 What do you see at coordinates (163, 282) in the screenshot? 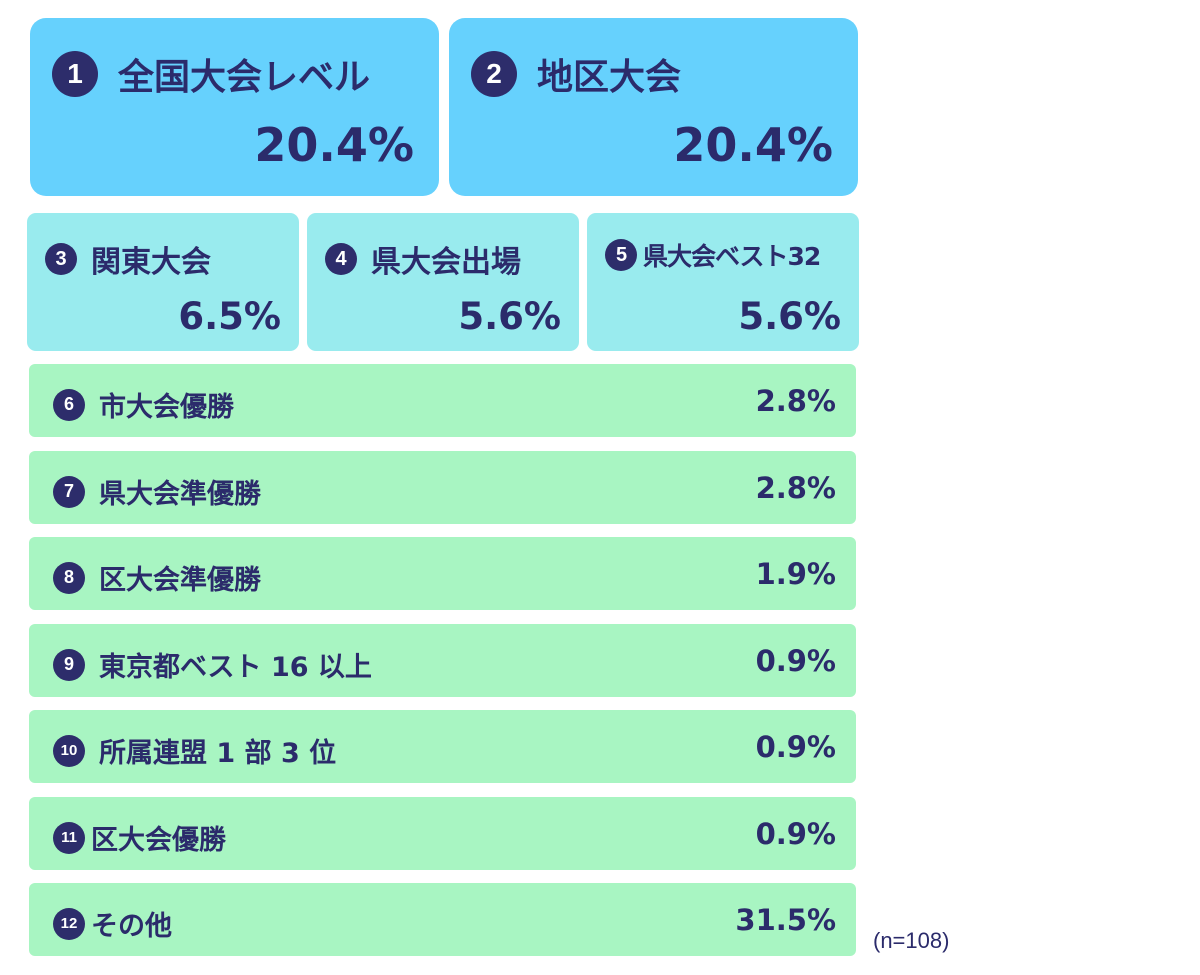
I see `tile-item-3: 3 関東大会 6.5%` at bounding box center [163, 282].